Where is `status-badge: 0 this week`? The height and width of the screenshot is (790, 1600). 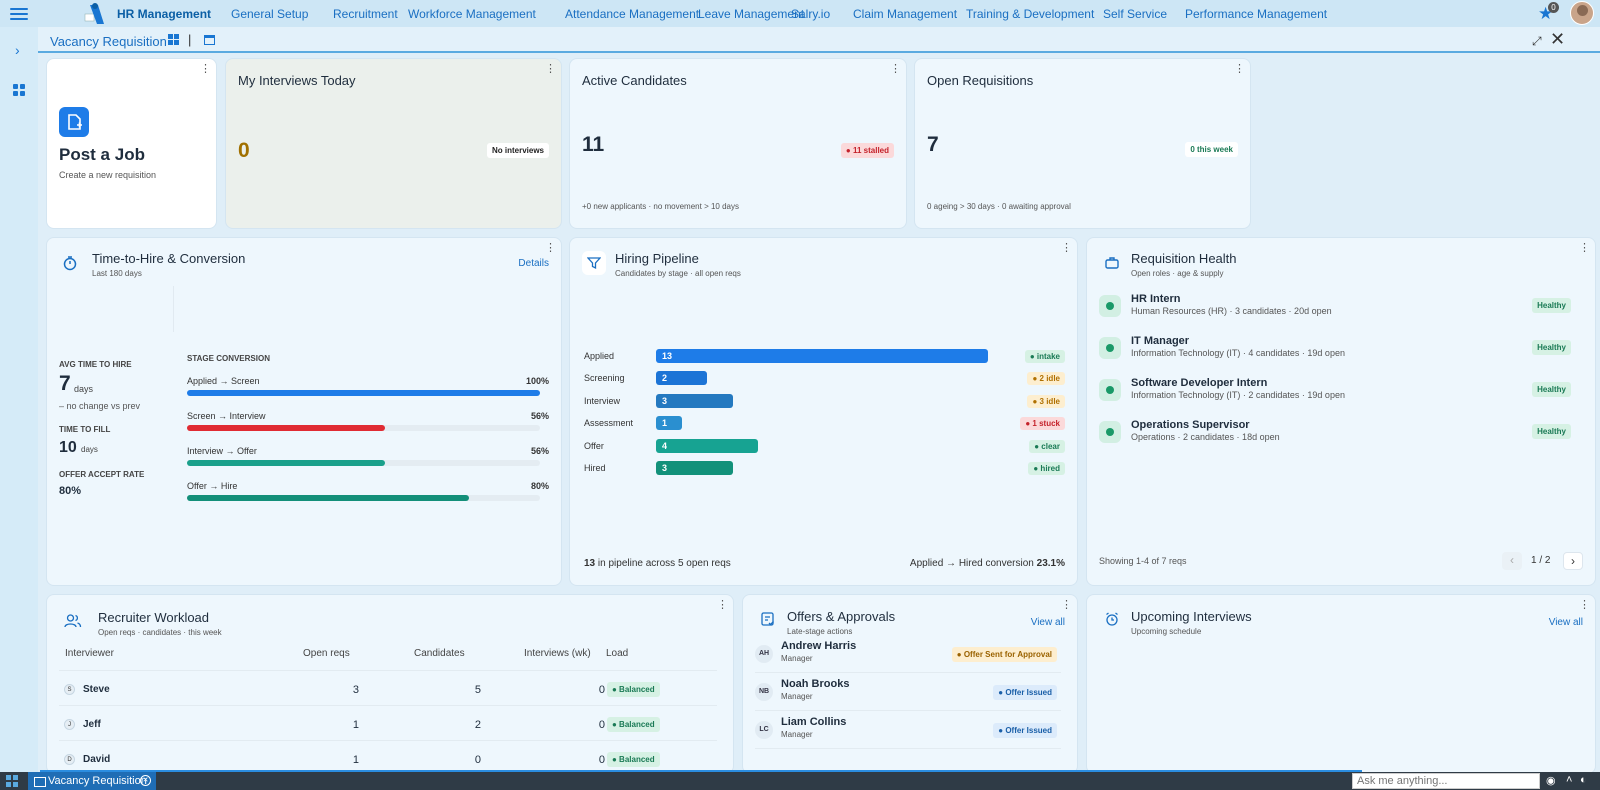
status-badge: 0 this week is located at coordinates (1211, 149).